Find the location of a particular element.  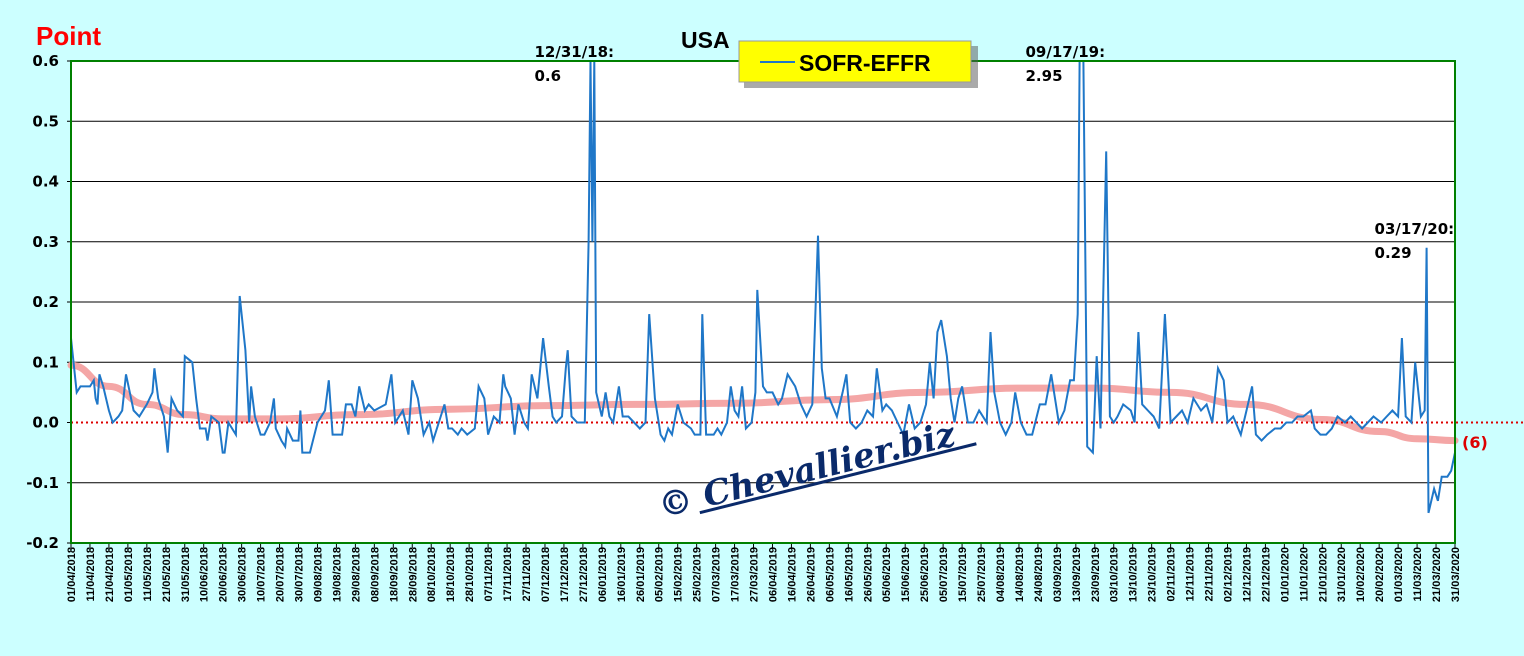

x-tick-label: 25/06/2019 is located at coordinates (925, 574).